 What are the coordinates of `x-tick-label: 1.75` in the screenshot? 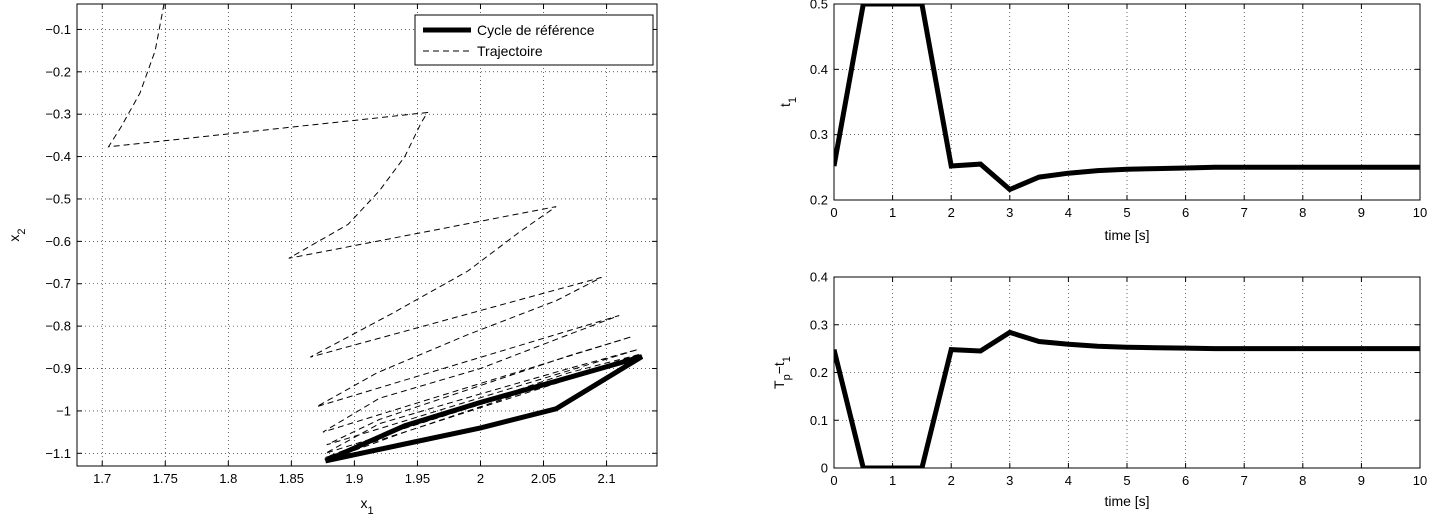 It's located at (165, 478).